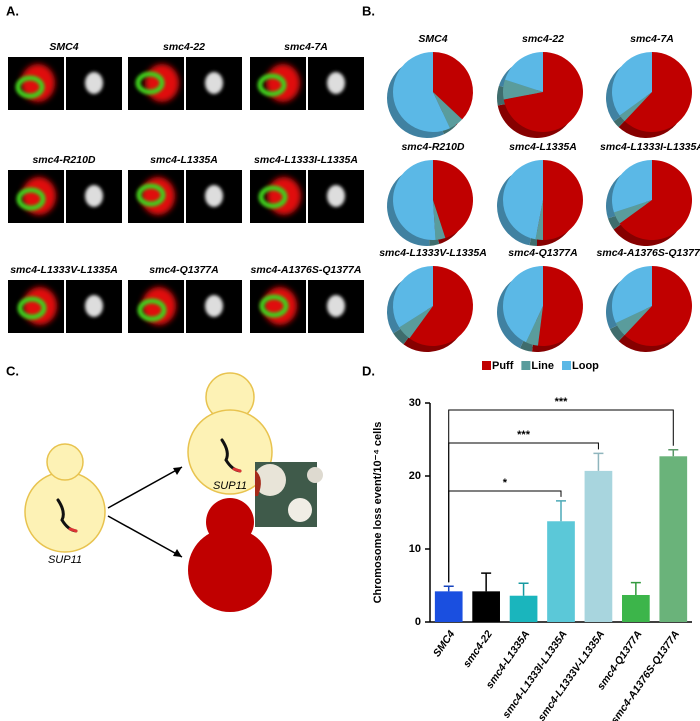  I want to click on x-tick-label: smc4-L1333I-L1335A, so click(534, 674).